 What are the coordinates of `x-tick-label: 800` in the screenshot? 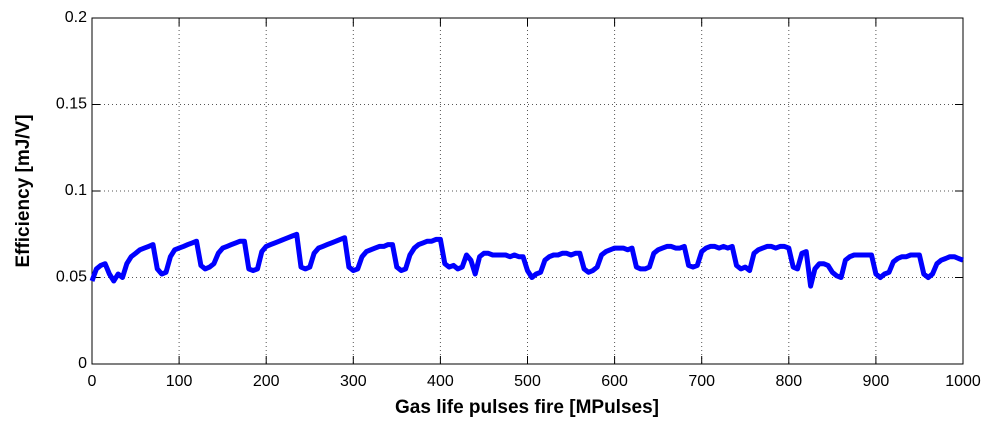 It's located at (788, 381).